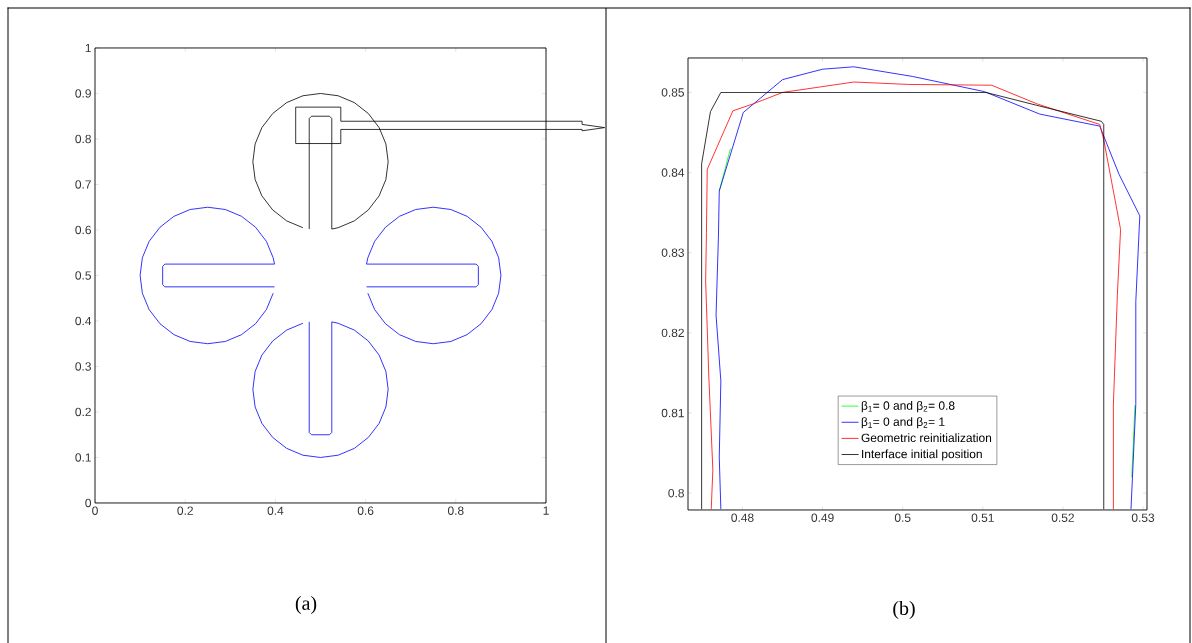 The image size is (1192, 643). Describe the element at coordinates (672, 333) in the screenshot. I see `y-tick-label: 0.82` at that location.